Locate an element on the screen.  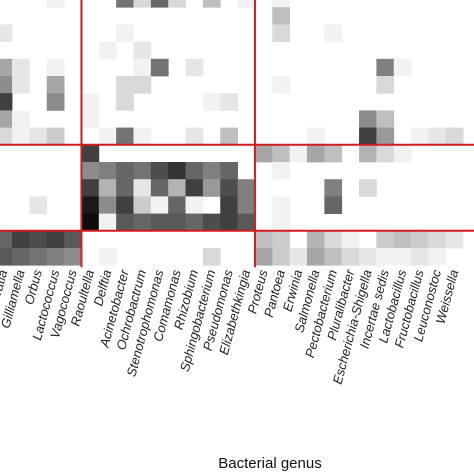
x-axis-title: Bacterial genus is located at coordinates (269, 463).